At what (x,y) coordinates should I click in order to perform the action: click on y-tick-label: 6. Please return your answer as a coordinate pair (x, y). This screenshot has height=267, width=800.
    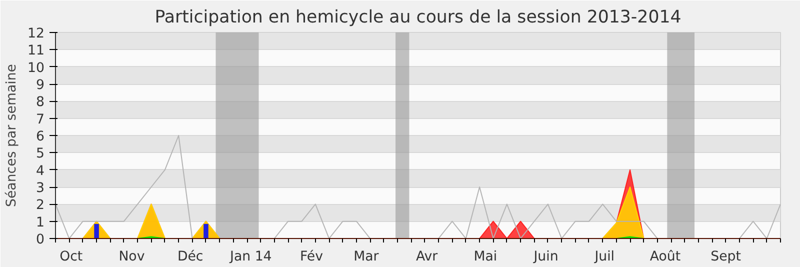
    Looking at the image, I should click on (40, 137).